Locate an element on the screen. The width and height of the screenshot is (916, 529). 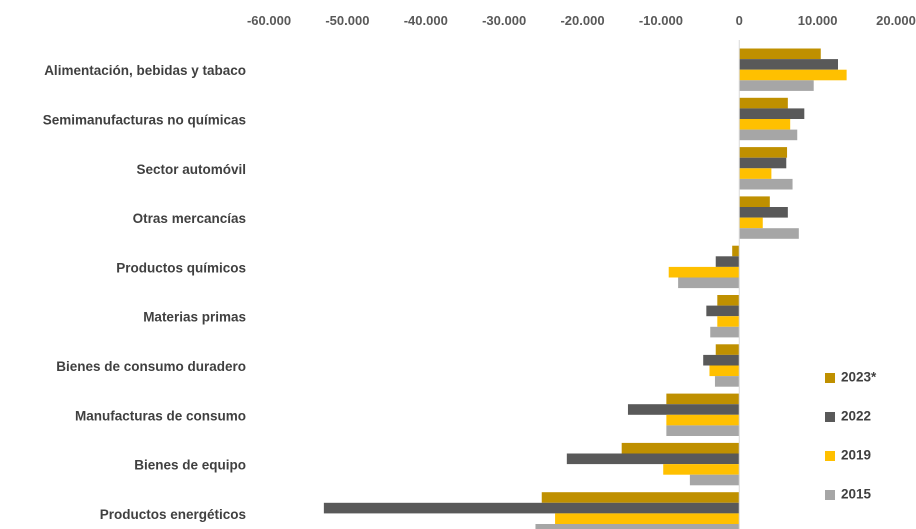
legend-label: 2023* is located at coordinates (859, 377).